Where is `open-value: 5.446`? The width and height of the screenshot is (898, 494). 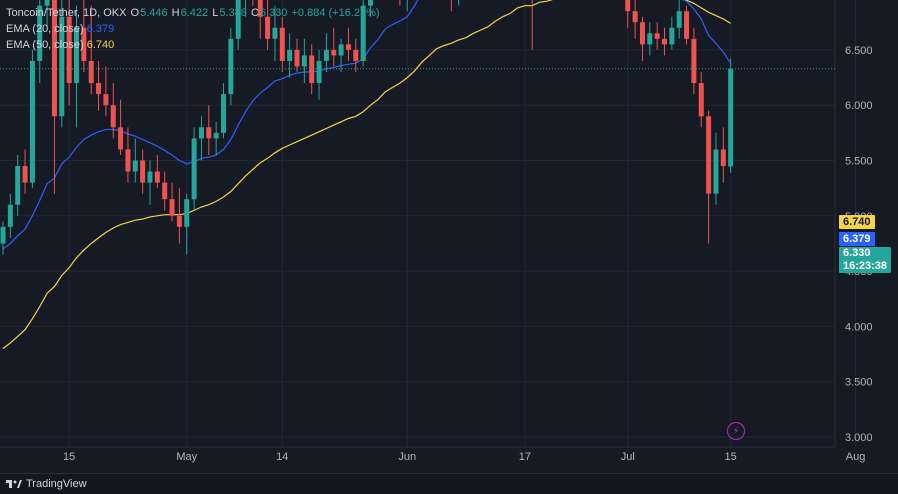 open-value: 5.446 is located at coordinates (154, 13).